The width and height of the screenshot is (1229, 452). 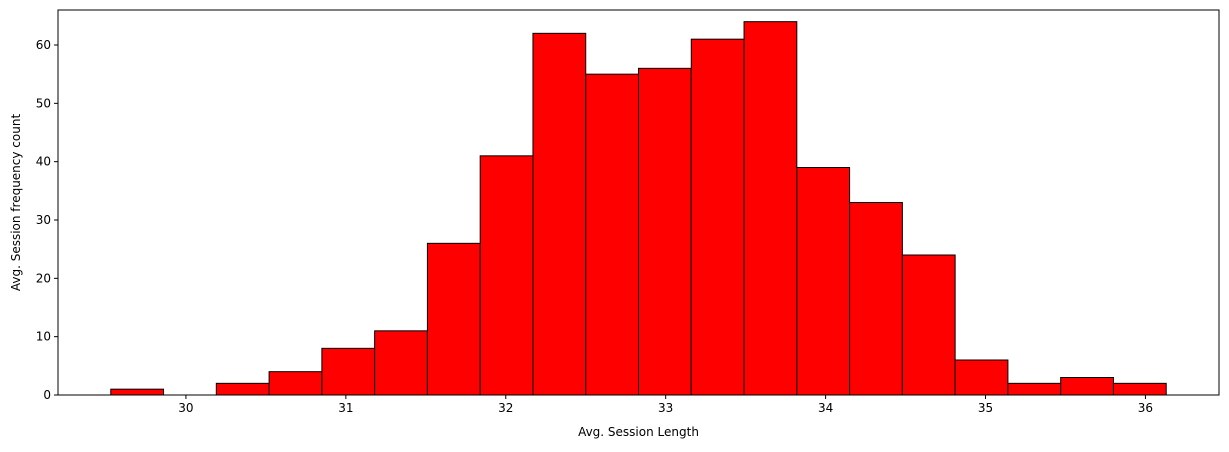 I want to click on y-tick-label: 40, so click(x=43, y=162).